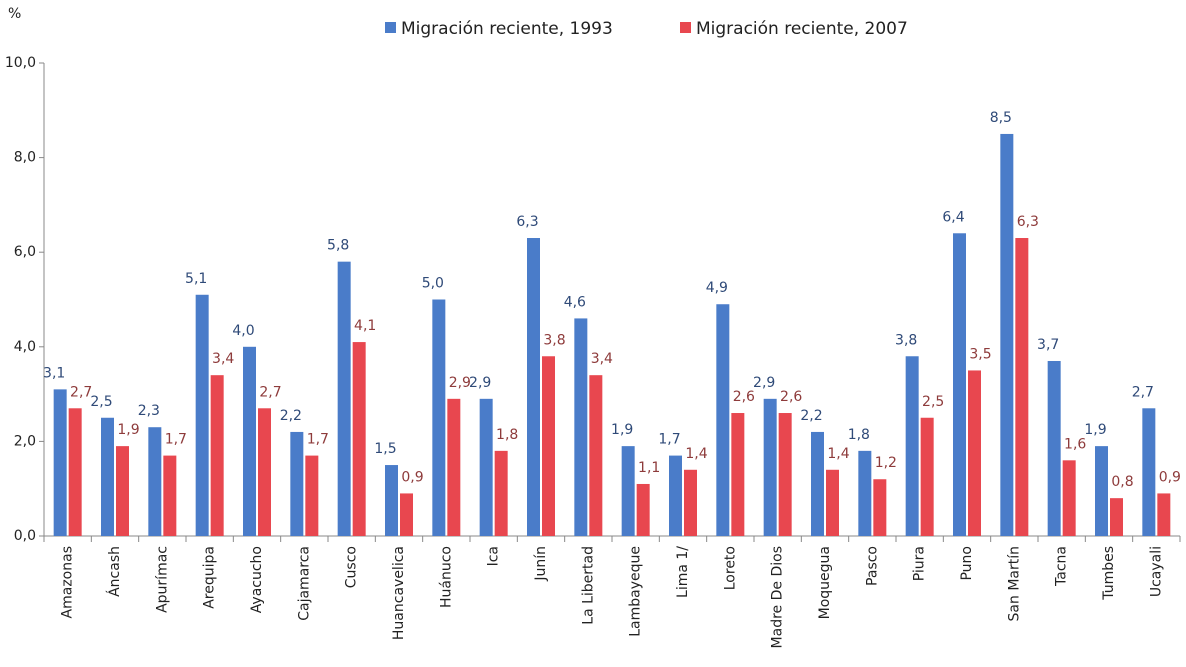 This screenshot has width=1186, height=667. I want to click on value-label: 5,1, so click(196, 279).